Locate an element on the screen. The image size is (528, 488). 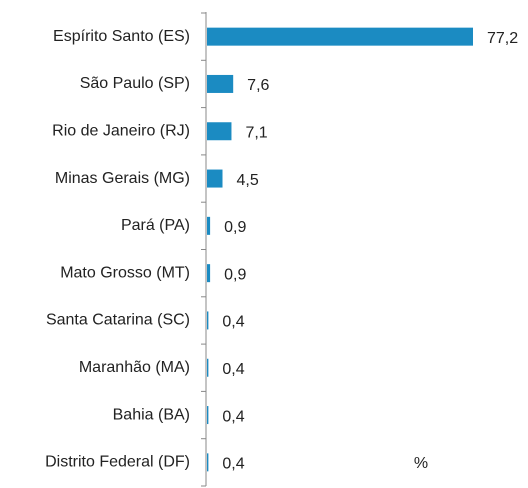
category-label: Pará (PA) is located at coordinates (155, 225).